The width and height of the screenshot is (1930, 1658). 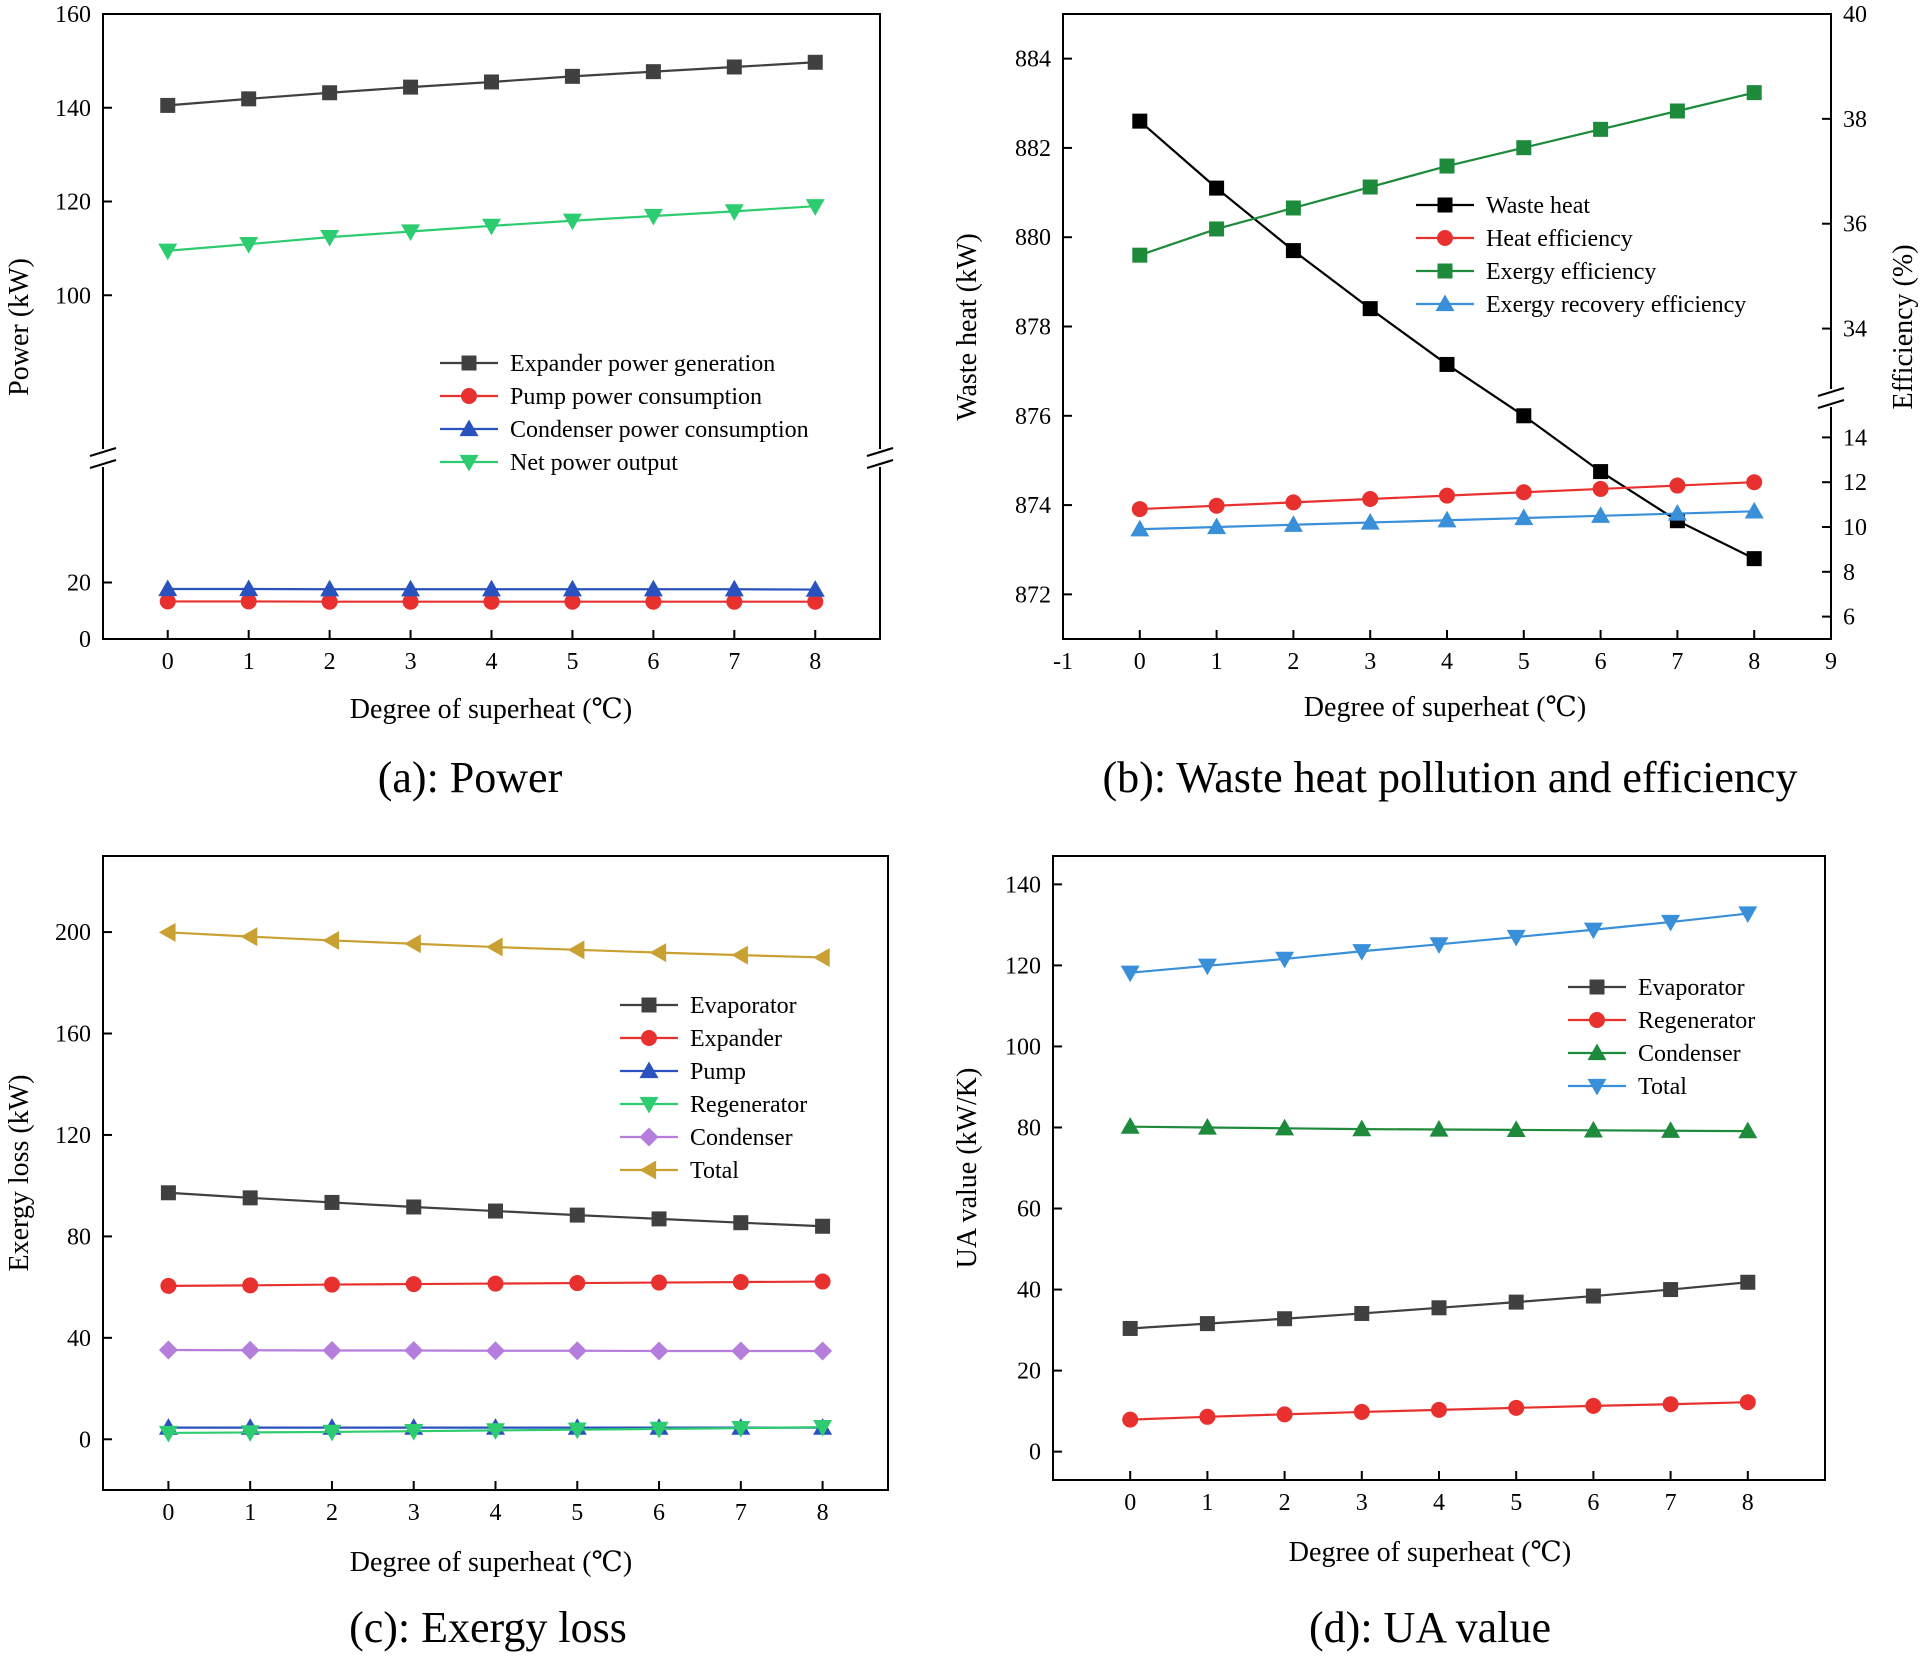 I want to click on series-net-power-output, so click(x=491, y=230).